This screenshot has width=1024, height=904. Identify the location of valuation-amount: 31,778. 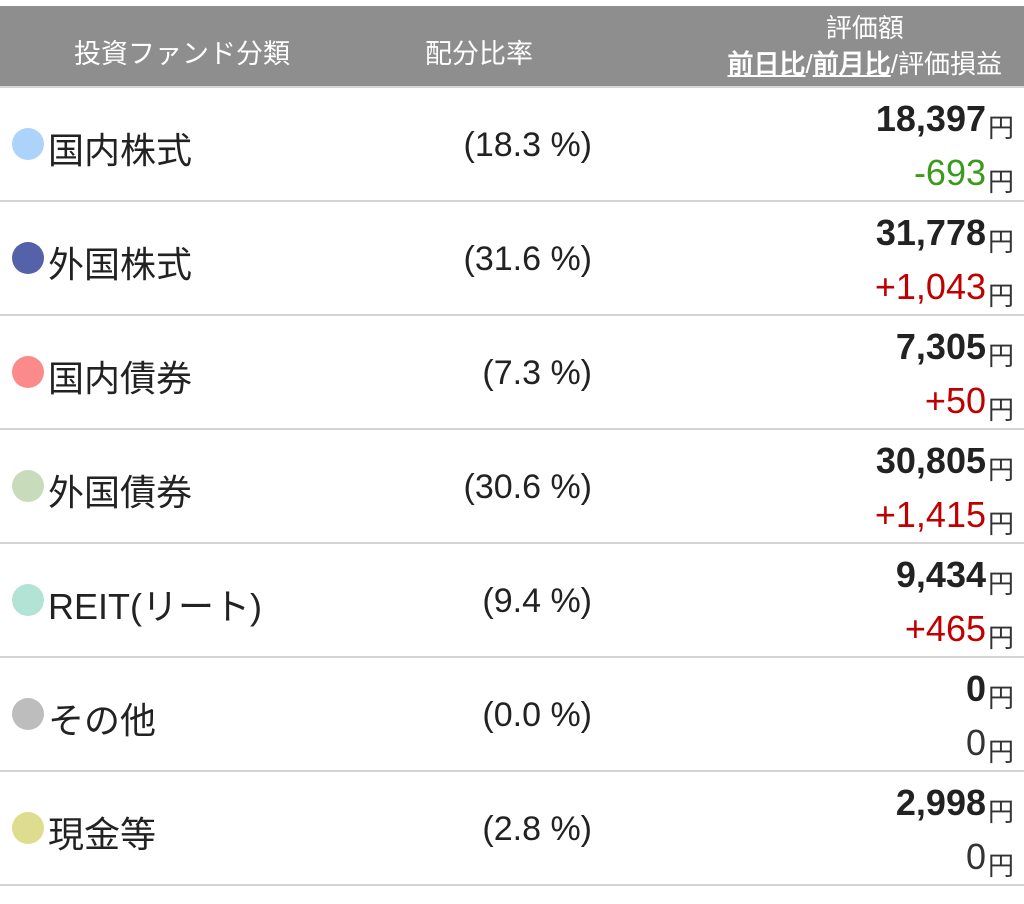
(930, 232).